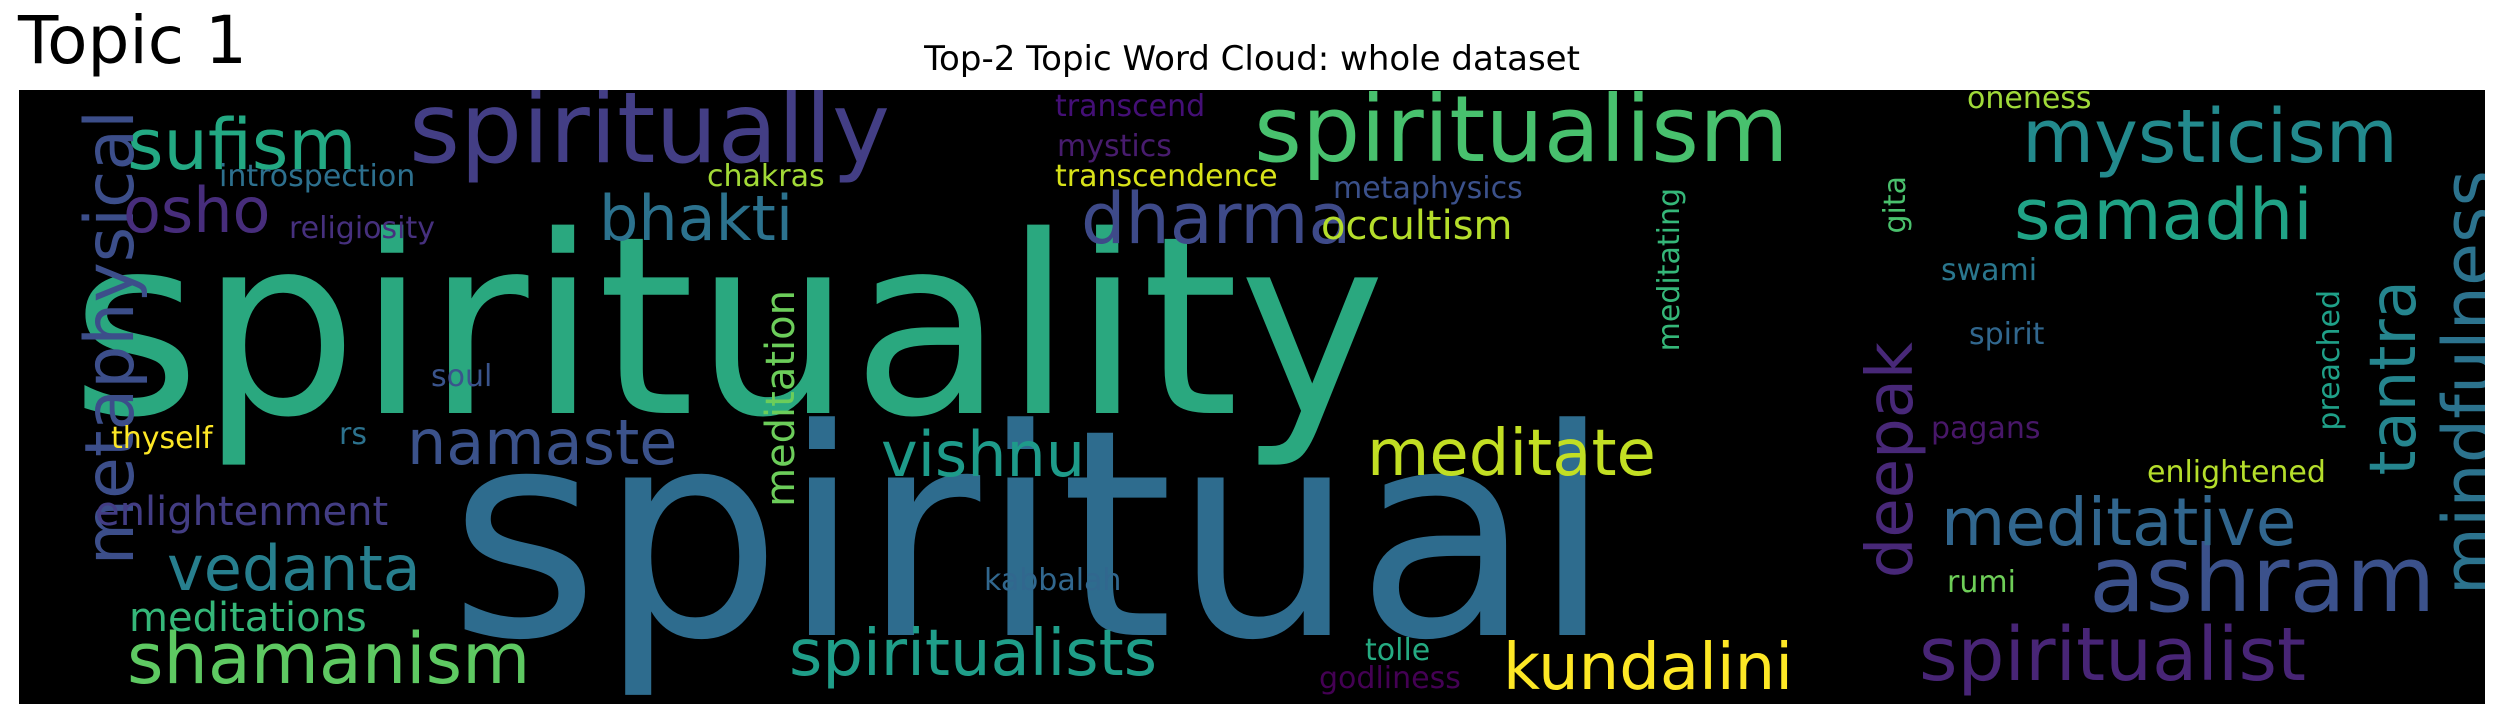 Image resolution: width=2504 pixels, height=725 pixels. I want to click on word-vedanta: vedanta, so click(294, 568).